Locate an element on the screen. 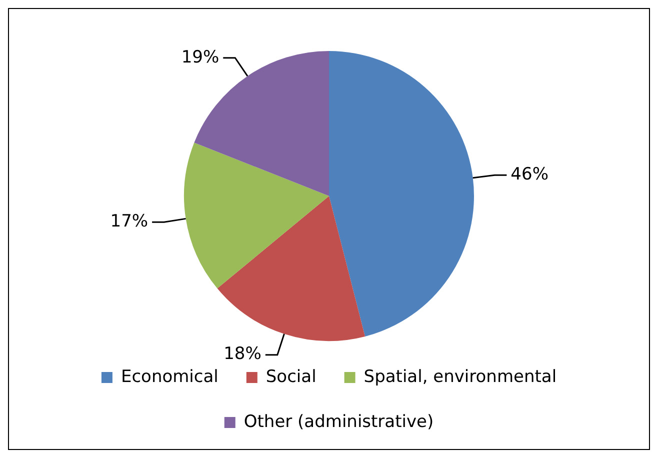 The image size is (661, 460). legend-label: Social is located at coordinates (291, 376).